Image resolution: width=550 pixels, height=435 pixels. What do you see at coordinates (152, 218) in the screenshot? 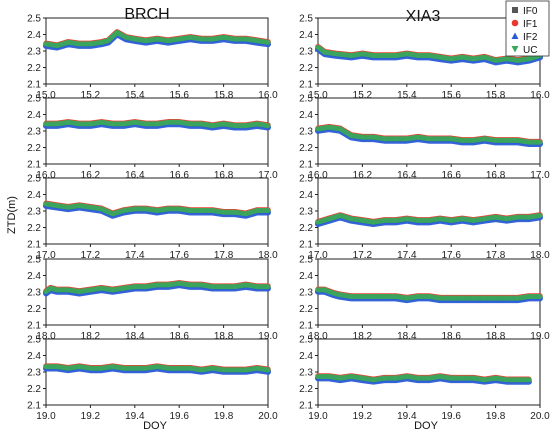
I see `panel-brch-2: 2.1 2.2 2.3 2.4 2.5 17.0 17.2 17.4 17.6 17.8 18.0` at bounding box center [152, 218].